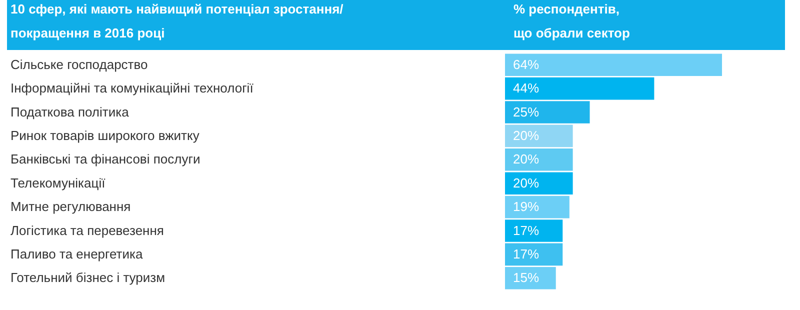  Describe the element at coordinates (526, 278) in the screenshot. I see `data-label: 15%` at that location.